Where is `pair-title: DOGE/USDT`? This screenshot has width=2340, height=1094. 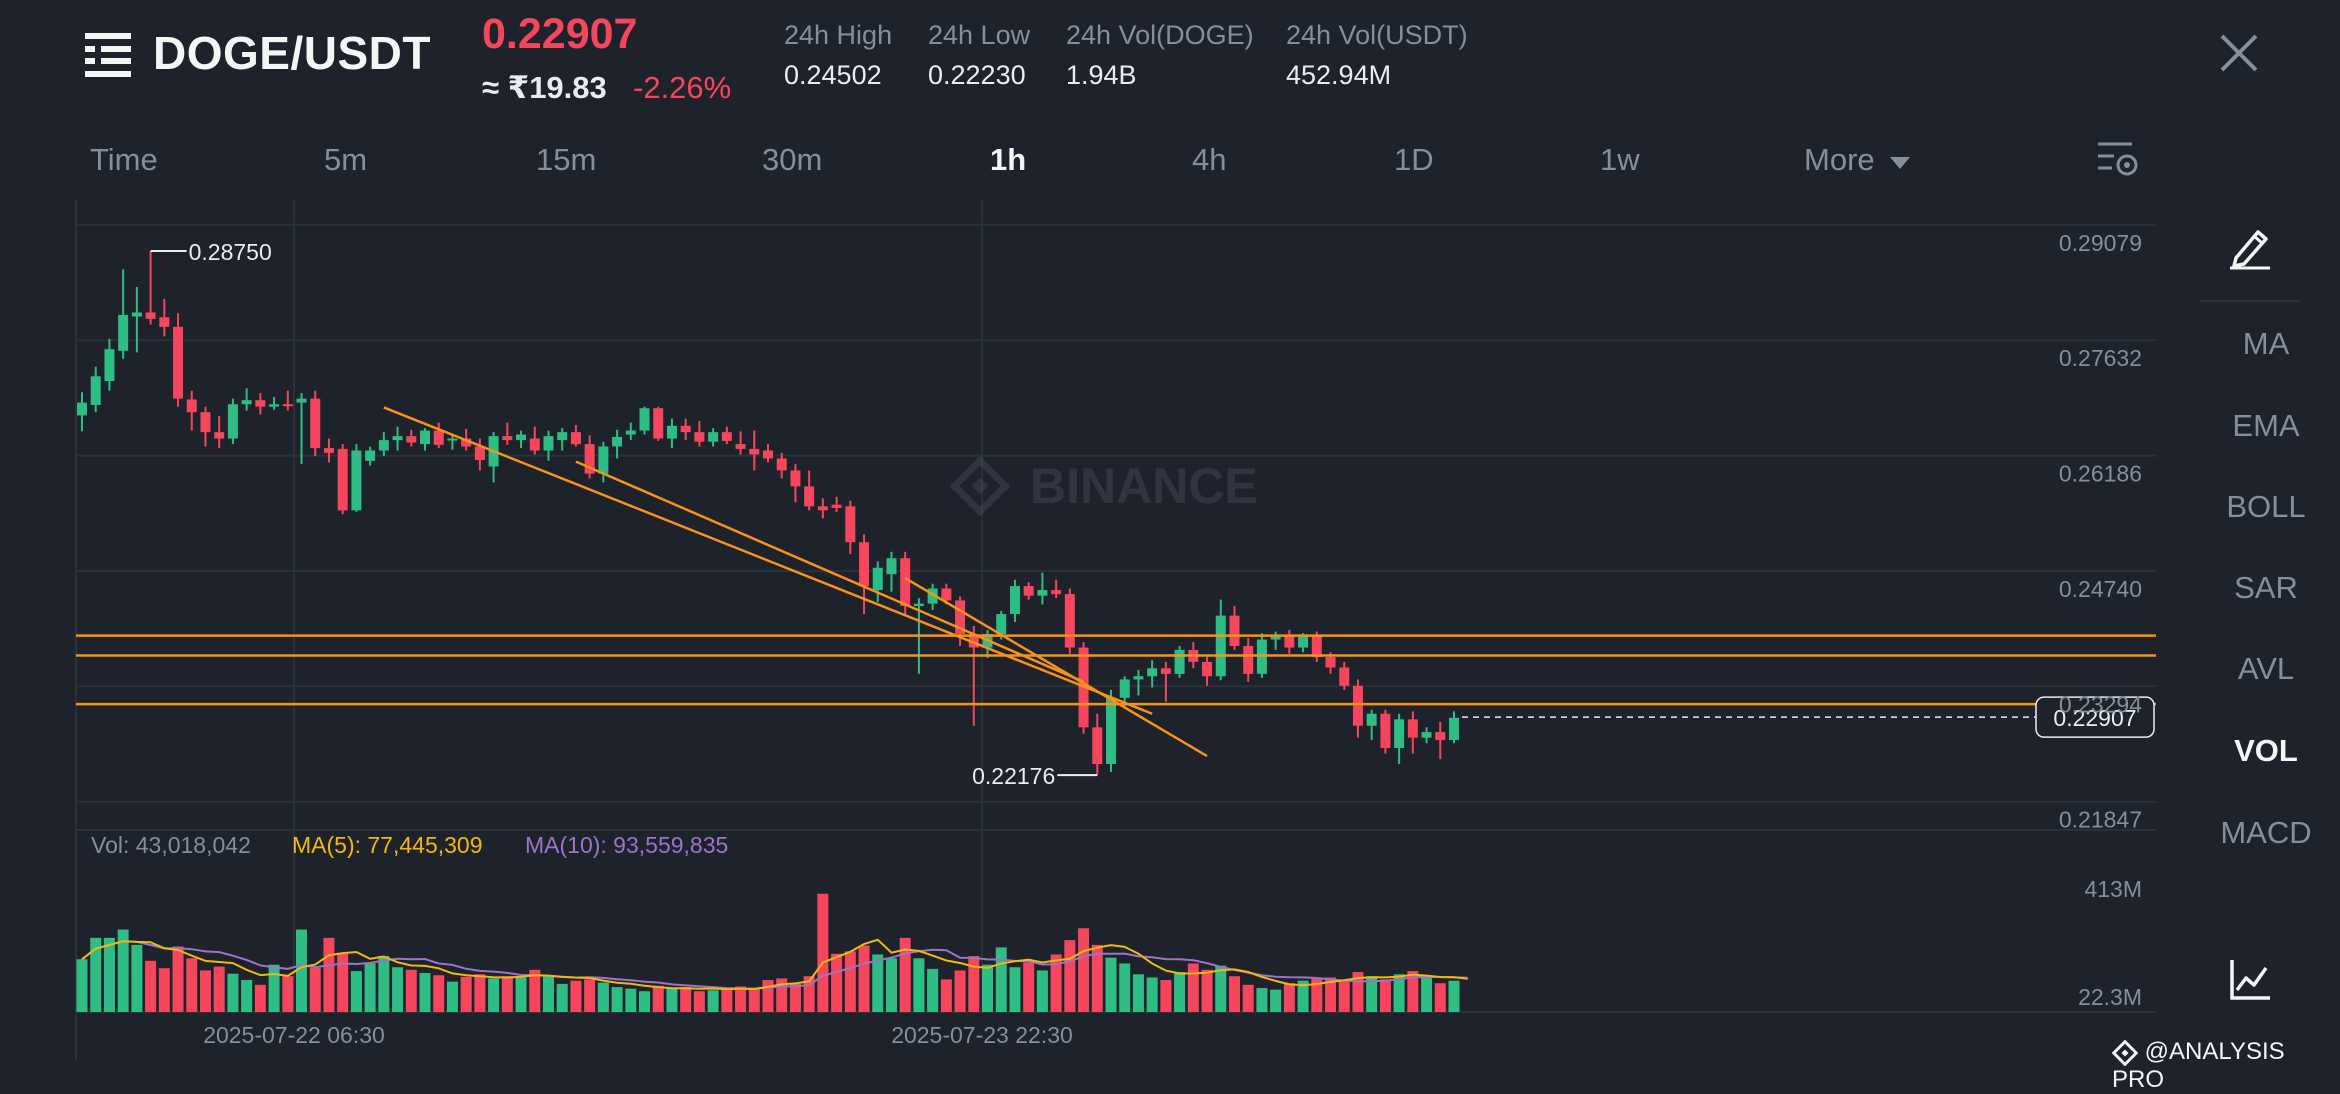 pair-title: DOGE/USDT is located at coordinates (292, 53).